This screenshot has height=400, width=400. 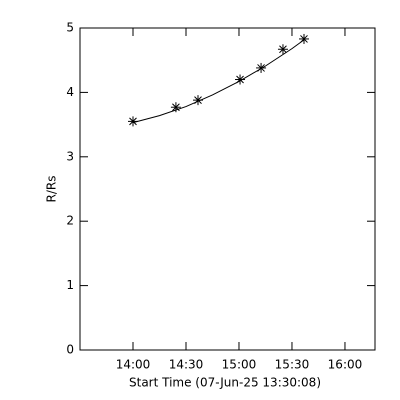 I want to click on x-tick-label: 14:30, so click(x=186, y=365).